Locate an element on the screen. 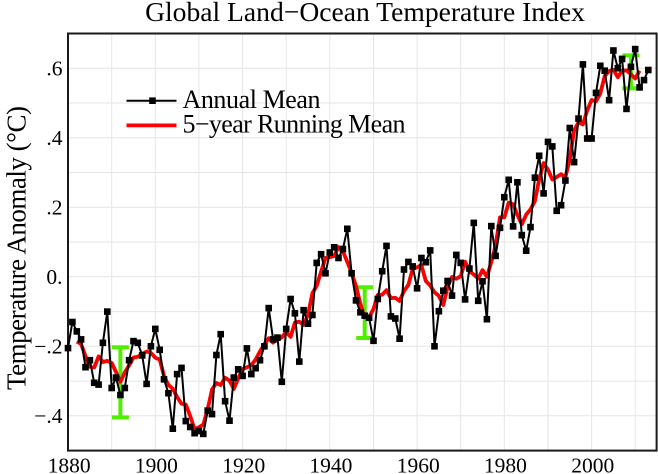 This screenshot has height=474, width=658. svg-text: 1940 is located at coordinates (330, 464).